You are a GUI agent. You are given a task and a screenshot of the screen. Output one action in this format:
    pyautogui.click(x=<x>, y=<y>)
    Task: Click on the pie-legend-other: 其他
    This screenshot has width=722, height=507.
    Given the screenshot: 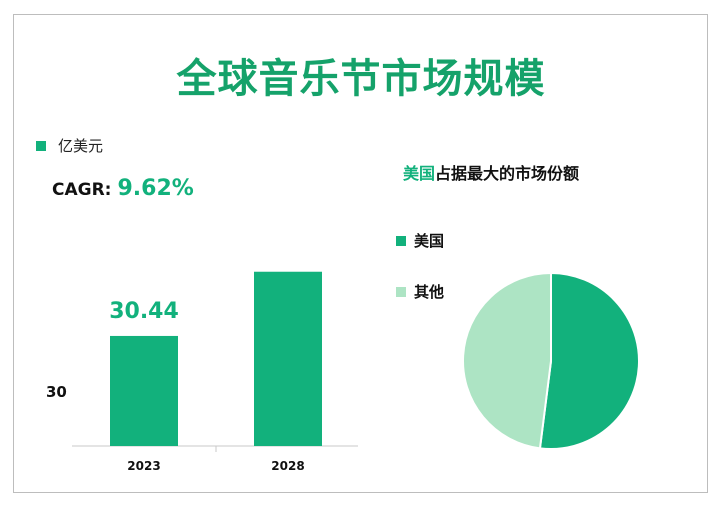 What is the action you would take?
    pyautogui.click(x=420, y=291)
    